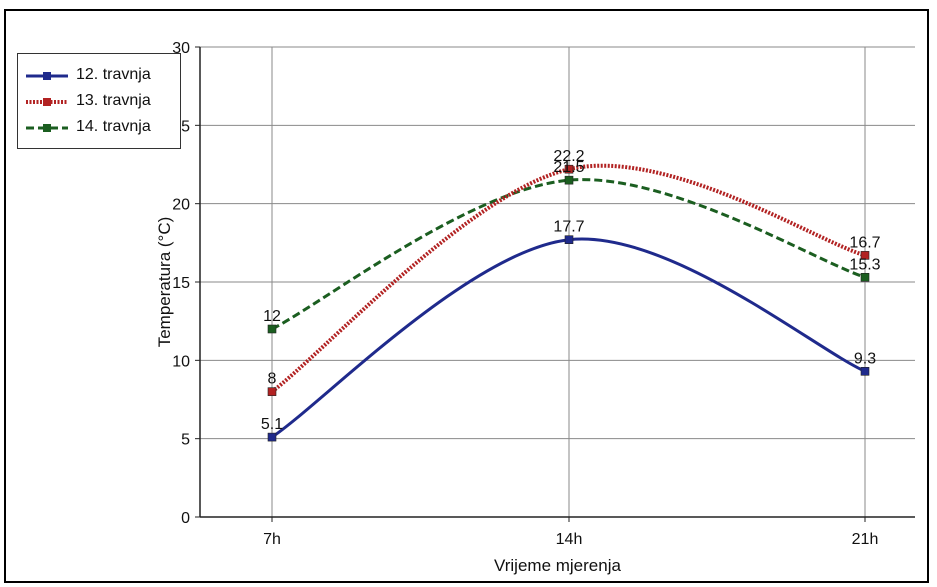  I want to click on y-tick-label: 5, so click(185, 440).